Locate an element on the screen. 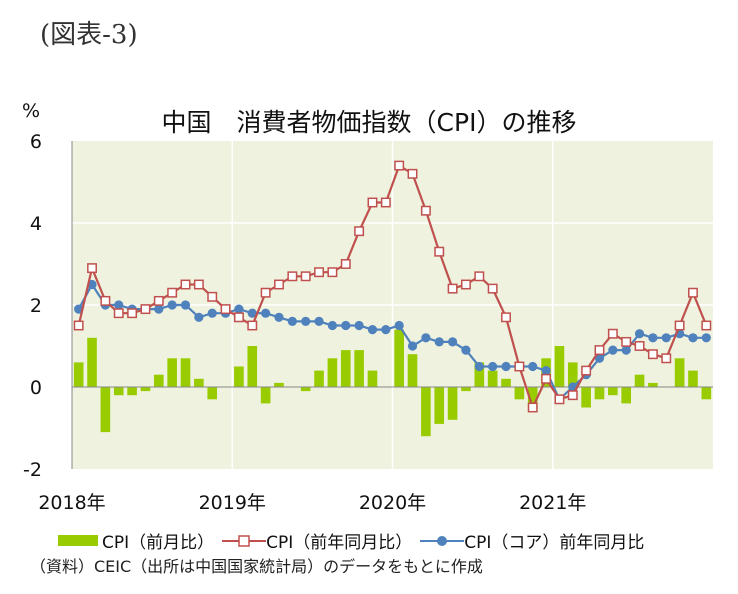 The image size is (738, 594). x-year-label: 2018年 is located at coordinates (71, 503).